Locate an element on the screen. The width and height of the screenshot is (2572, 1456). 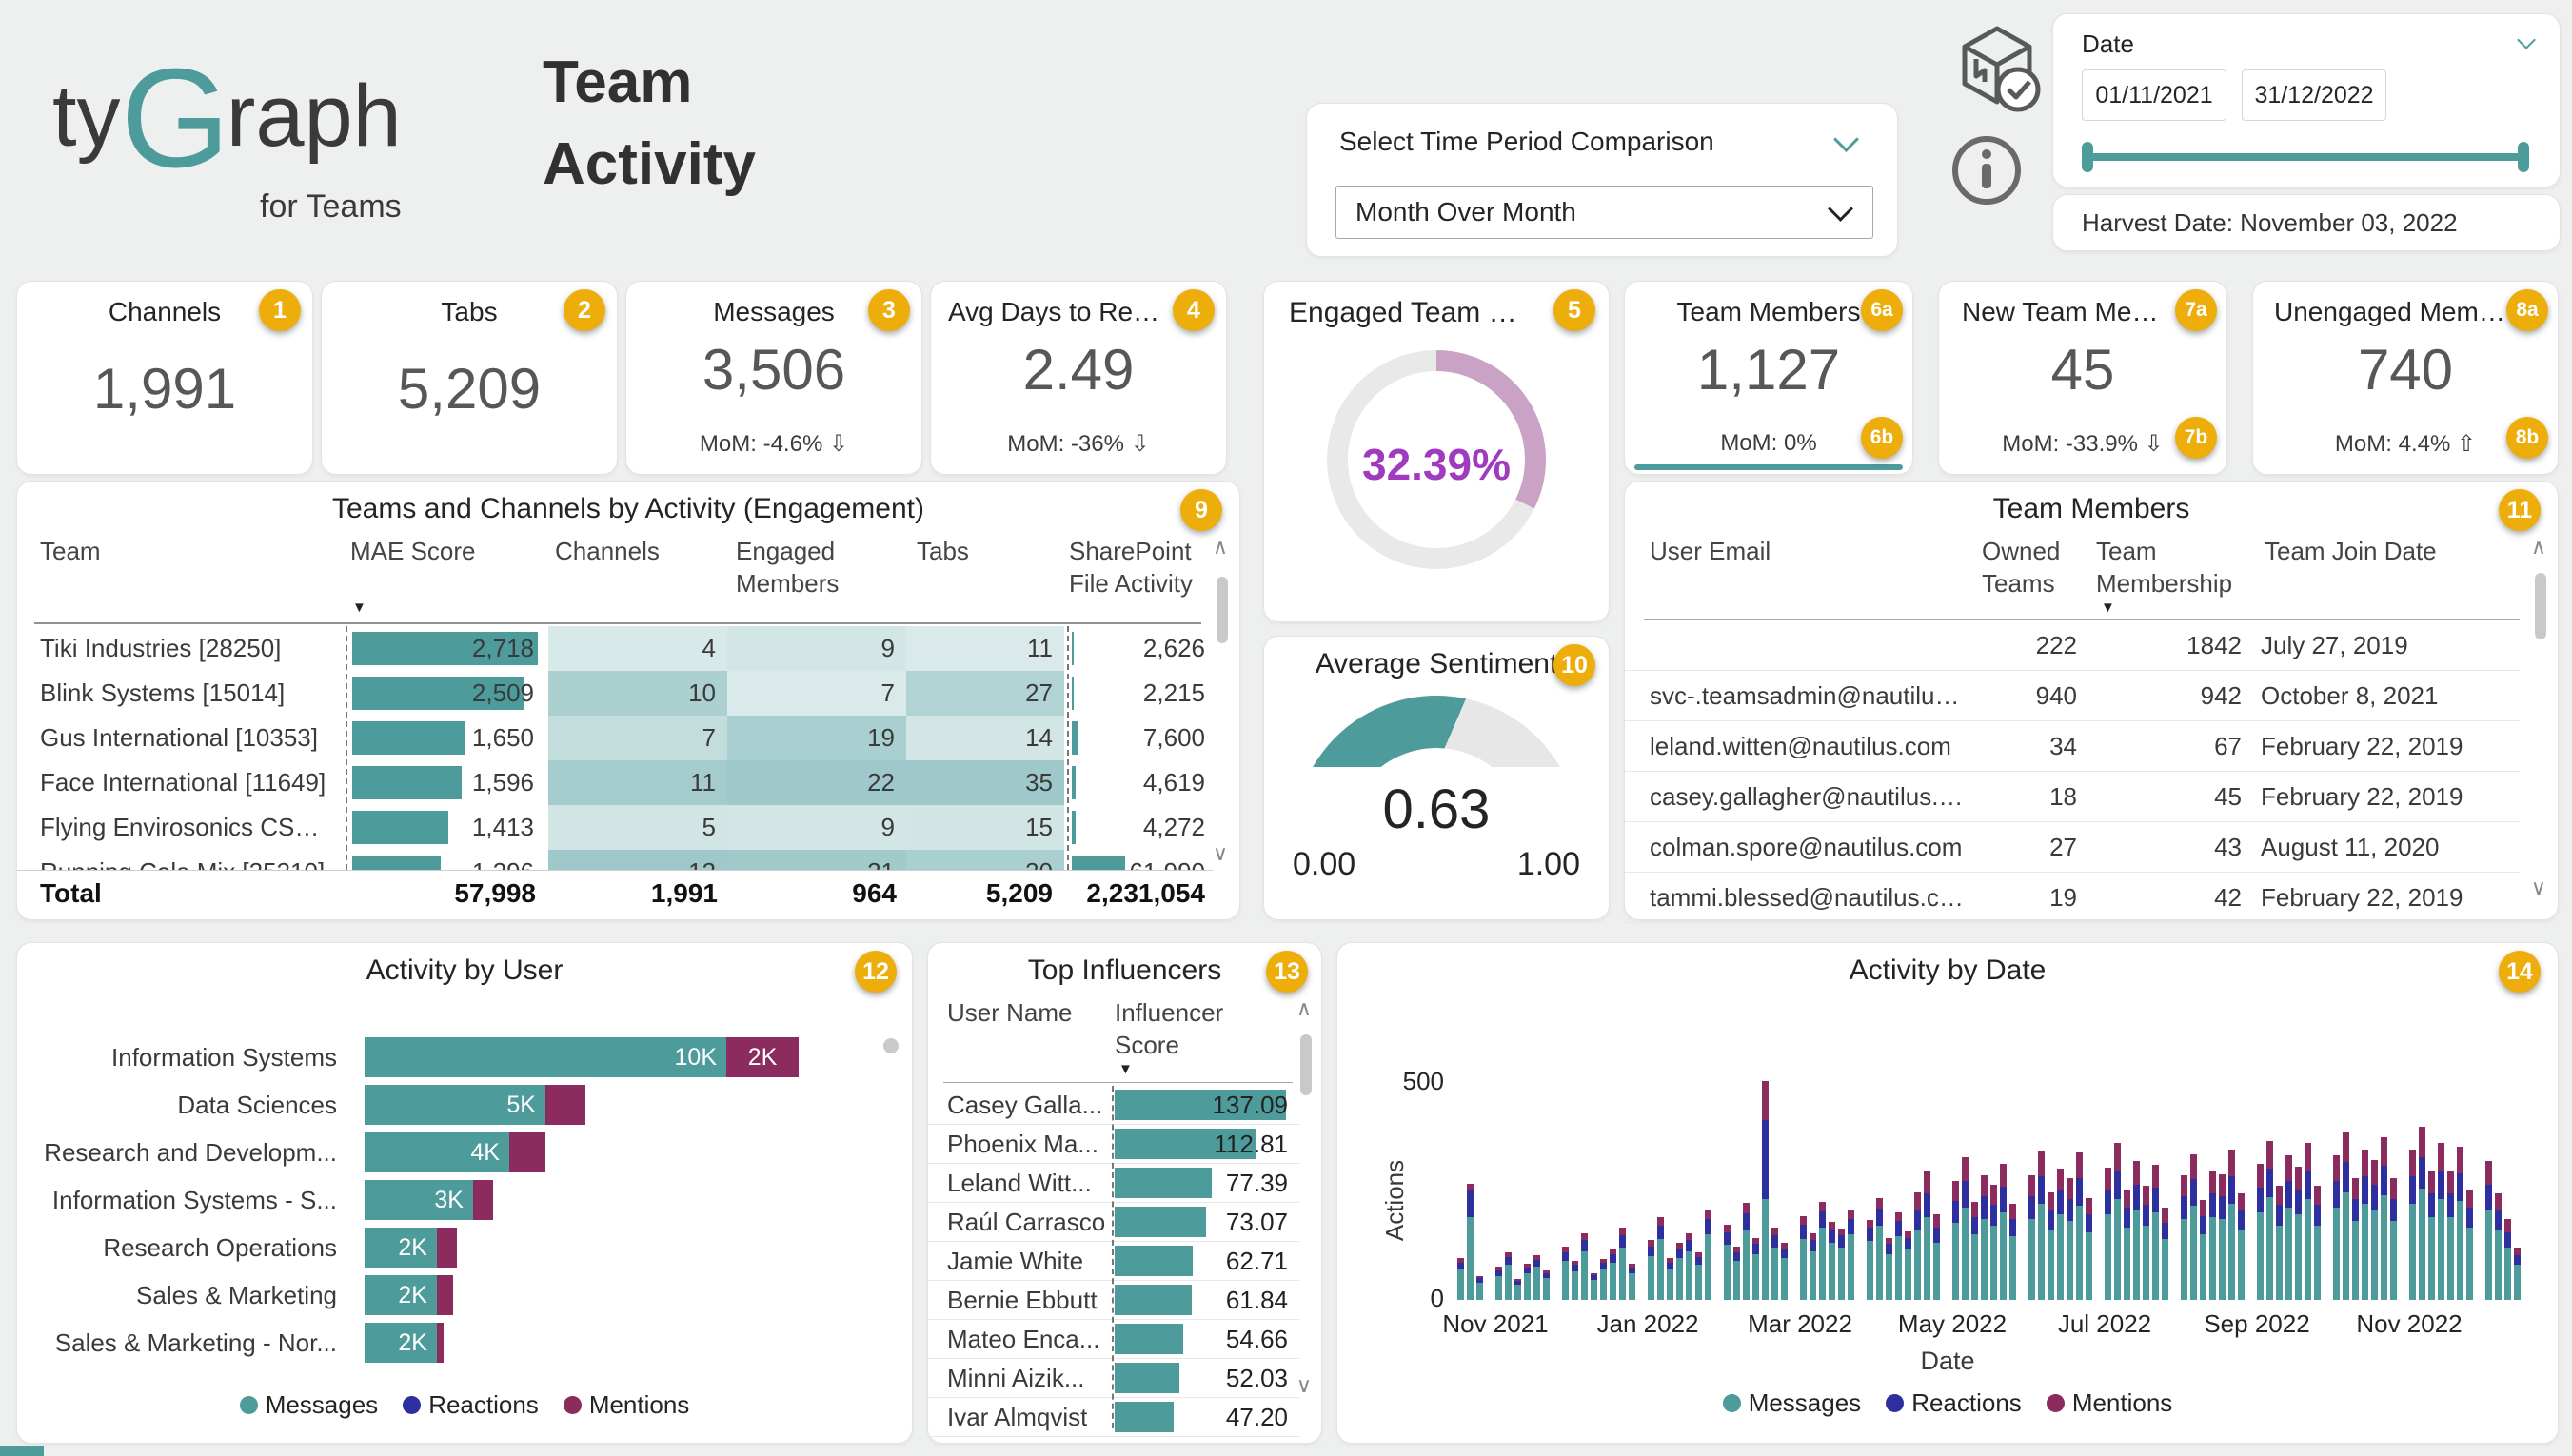
bar-row: Sales & Marketing - Nor... 2K is located at coordinates (455, 1343).